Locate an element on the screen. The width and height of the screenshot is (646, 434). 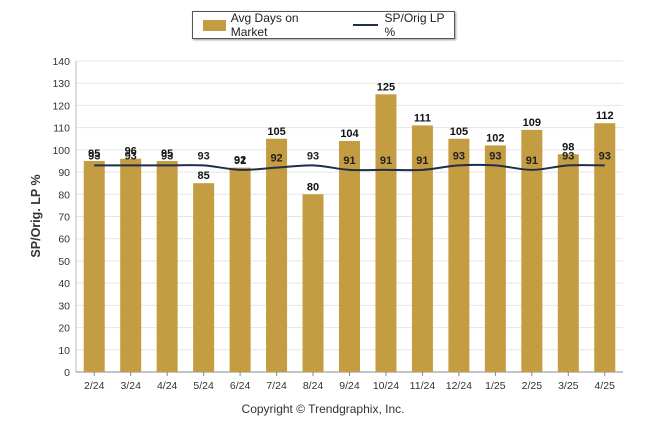
x-tick-label: 4/24 is located at coordinates (167, 386).